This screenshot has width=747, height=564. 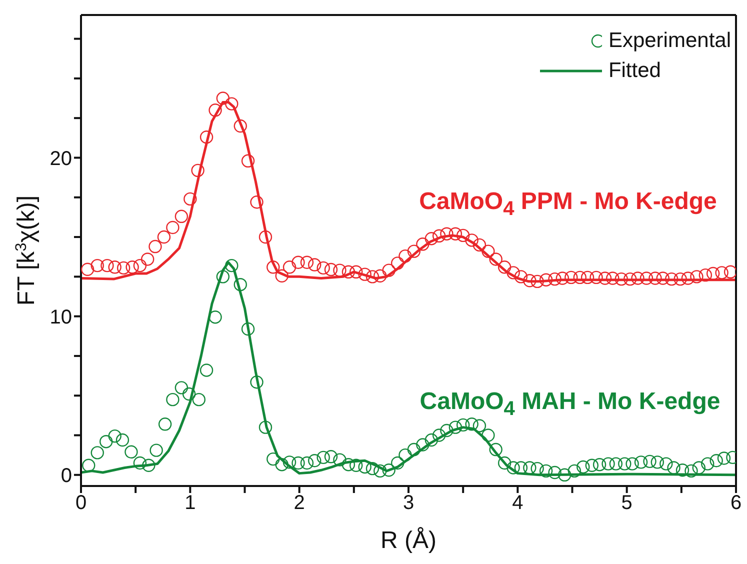 I want to click on x-tick-label: 5, so click(x=626, y=503).